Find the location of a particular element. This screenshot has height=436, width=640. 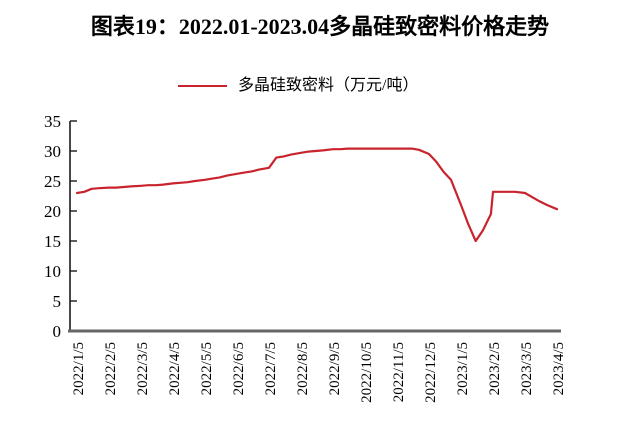

y-tick-label: 30 is located at coordinates (52, 151).